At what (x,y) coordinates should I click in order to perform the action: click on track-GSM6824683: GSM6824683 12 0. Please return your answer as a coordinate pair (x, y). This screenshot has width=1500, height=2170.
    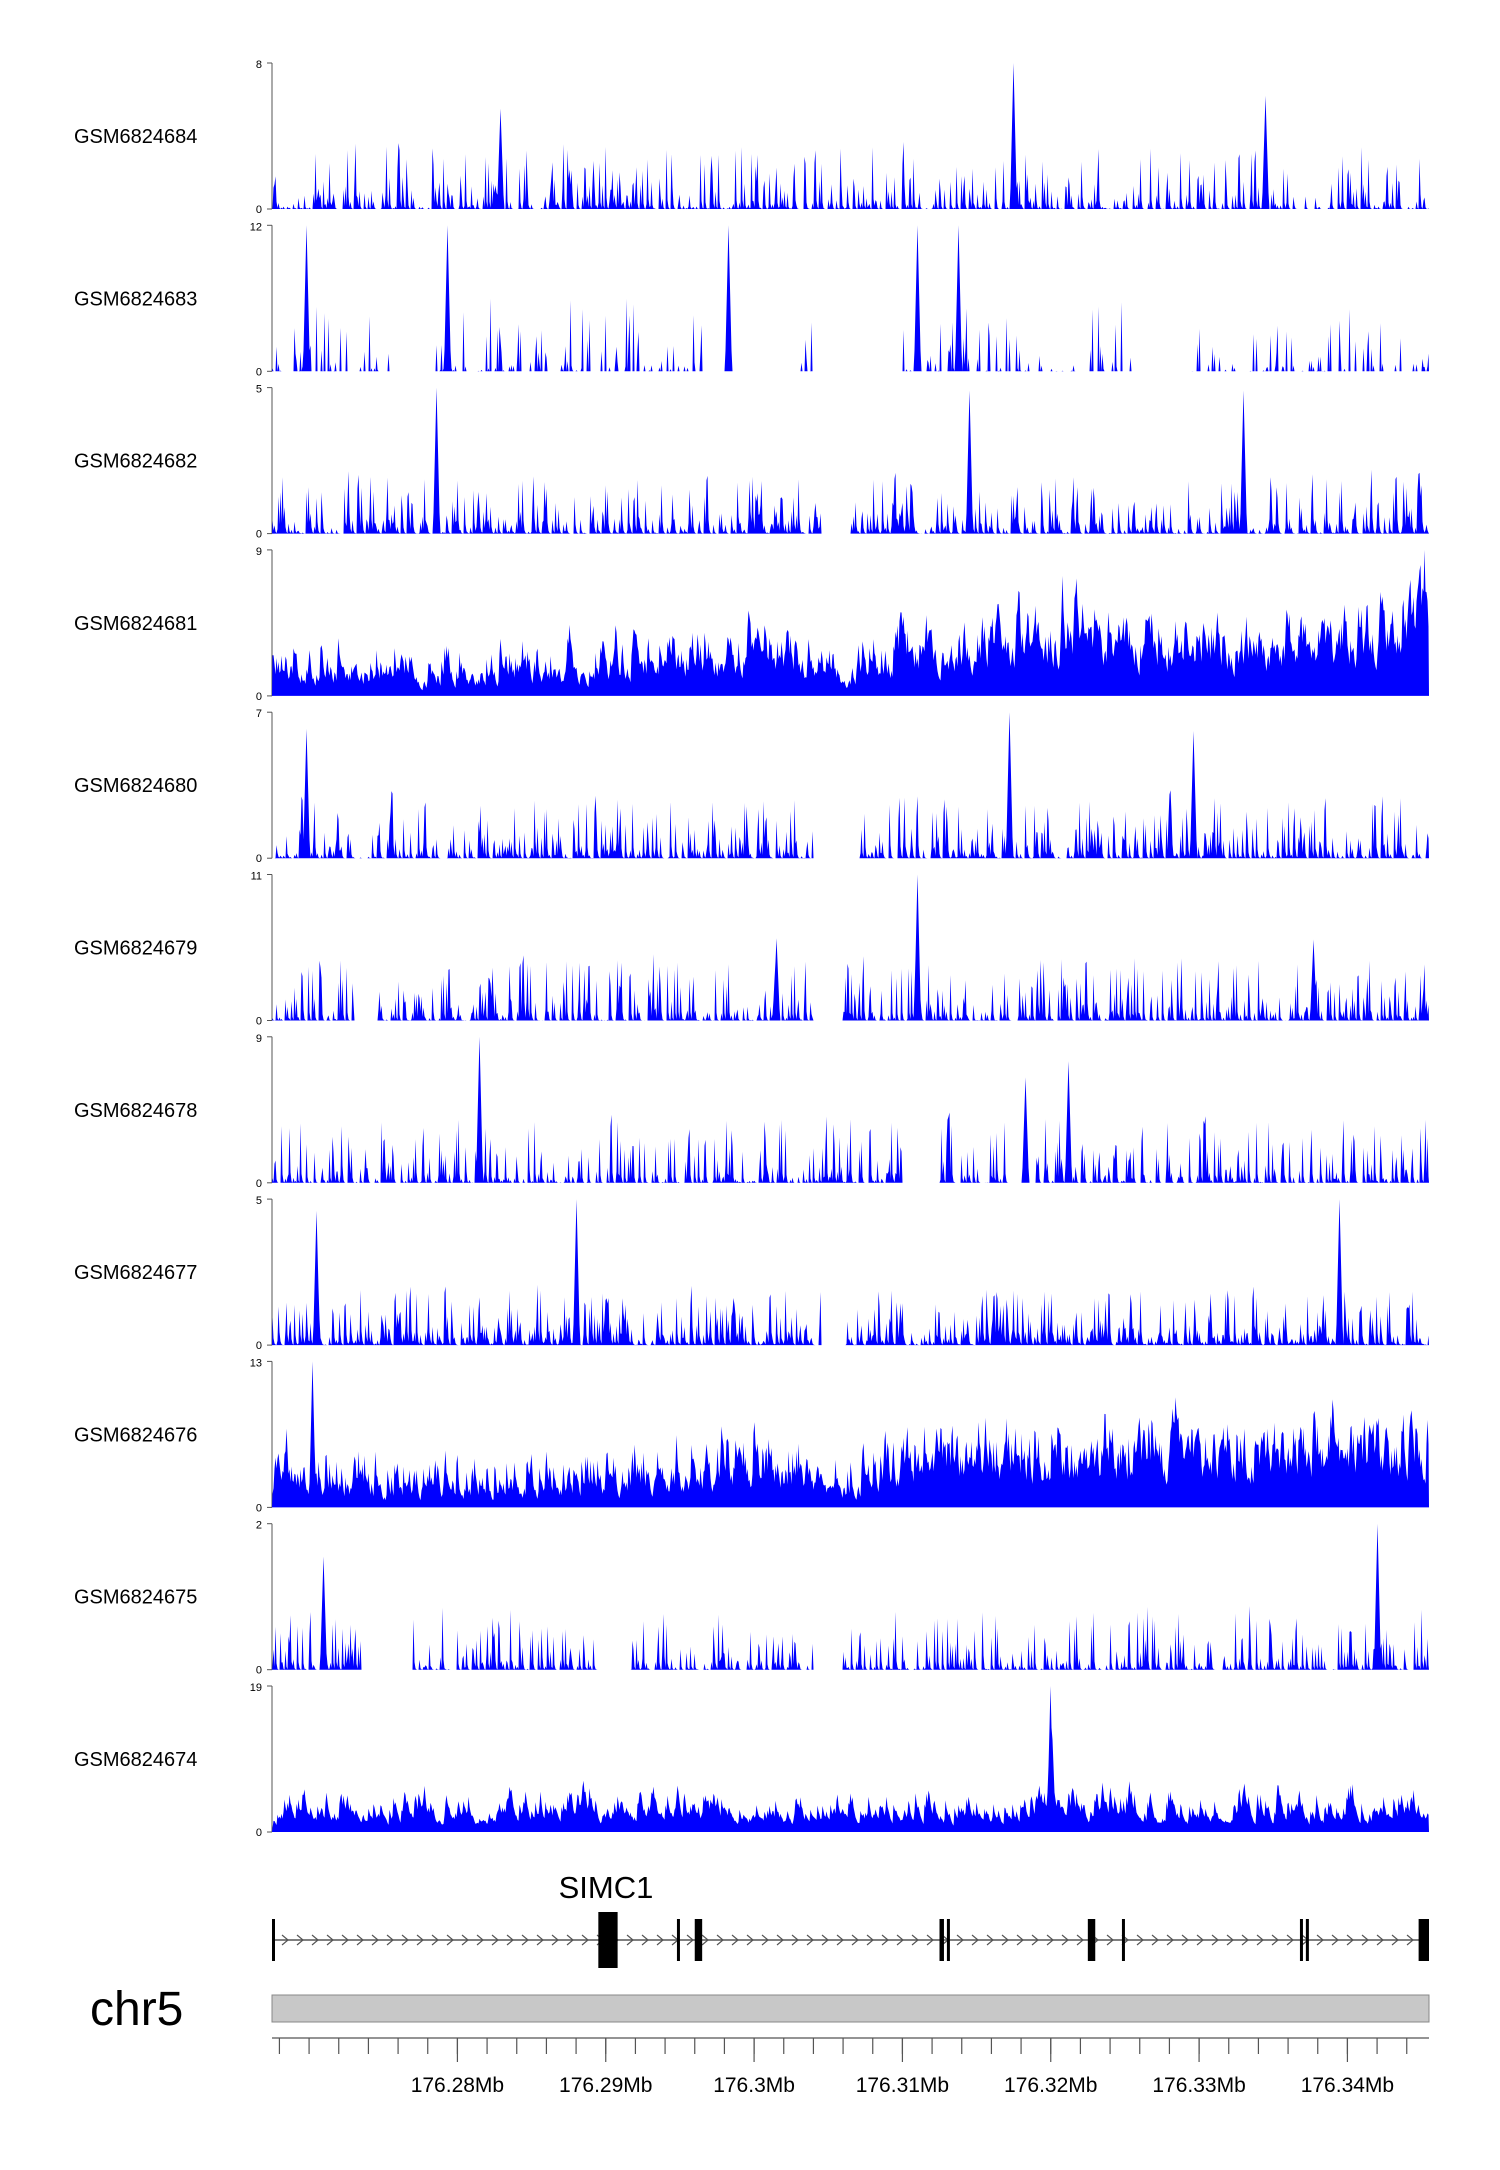
    Looking at the image, I should click on (751, 299).